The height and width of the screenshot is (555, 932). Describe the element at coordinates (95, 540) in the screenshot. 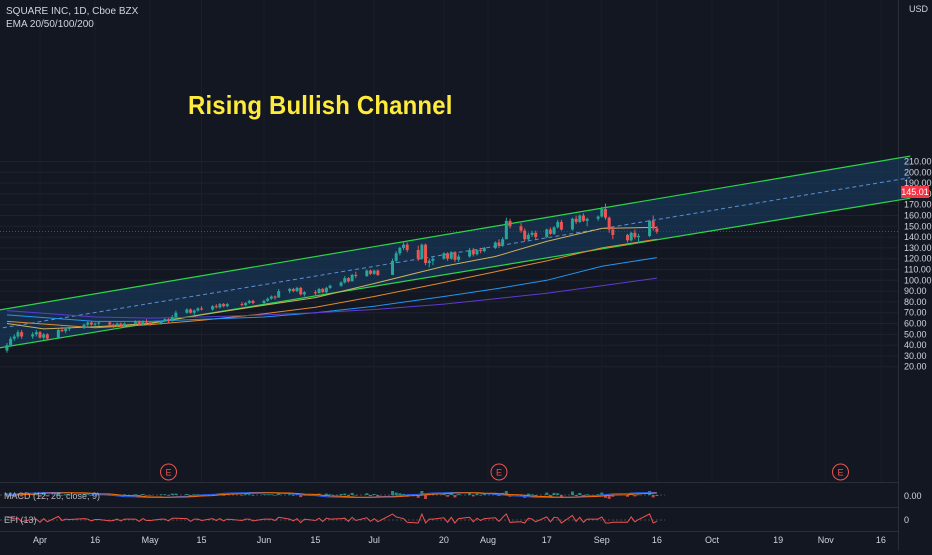

I see `x-tick-label: 16` at that location.